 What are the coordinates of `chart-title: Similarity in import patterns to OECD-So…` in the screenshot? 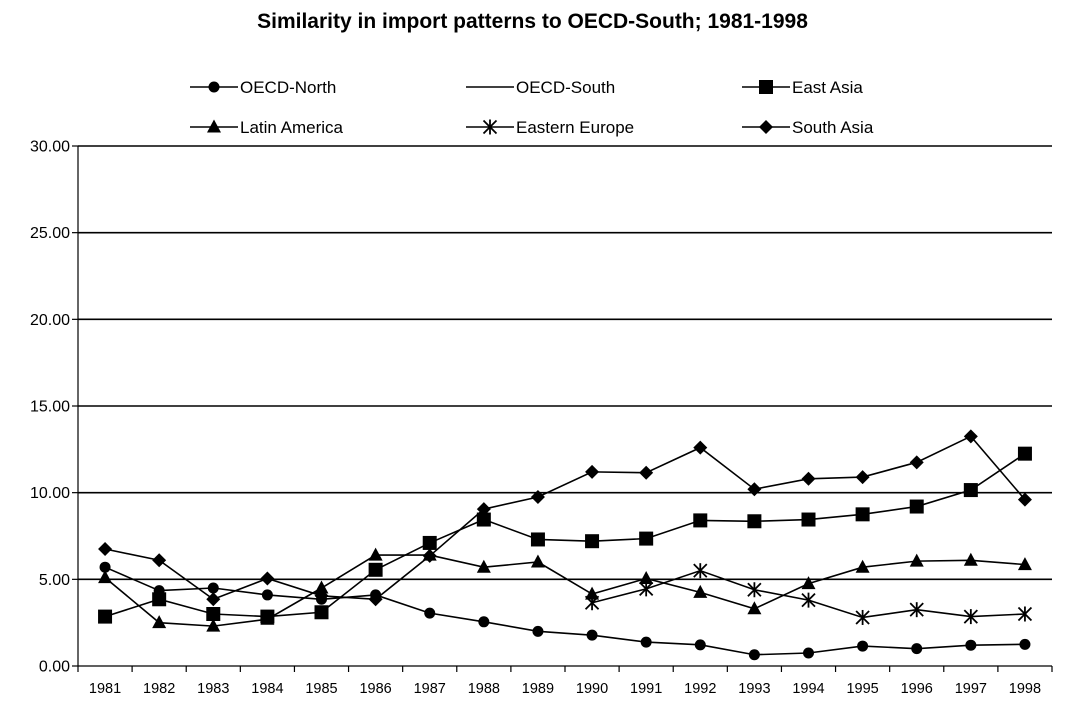 It's located at (532, 21).